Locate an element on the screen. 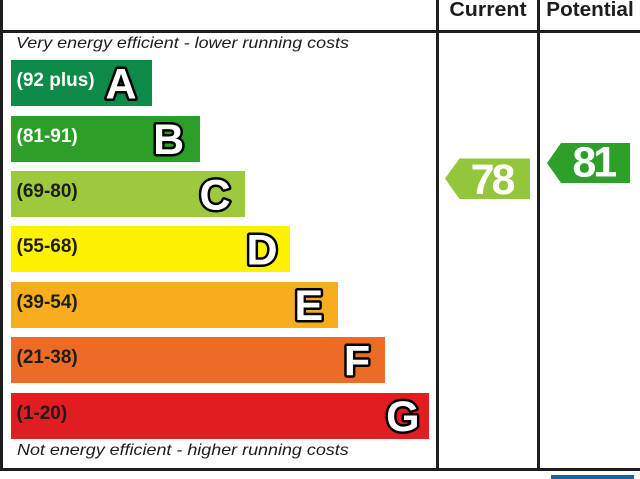 The image size is (640, 479). svg-text: F is located at coordinates (357, 362).